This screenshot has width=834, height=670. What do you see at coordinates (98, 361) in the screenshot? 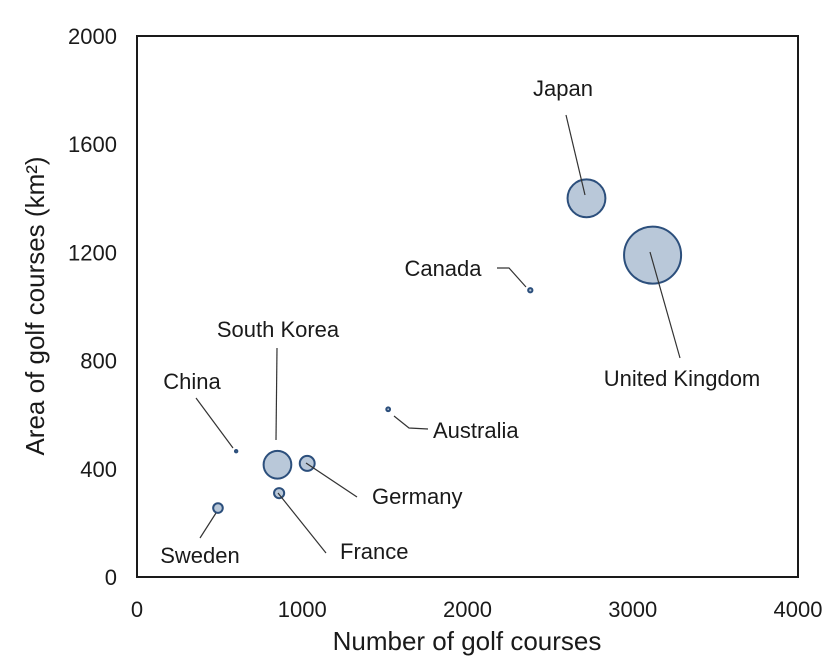
I see `y-tick-label: 800` at bounding box center [98, 361].